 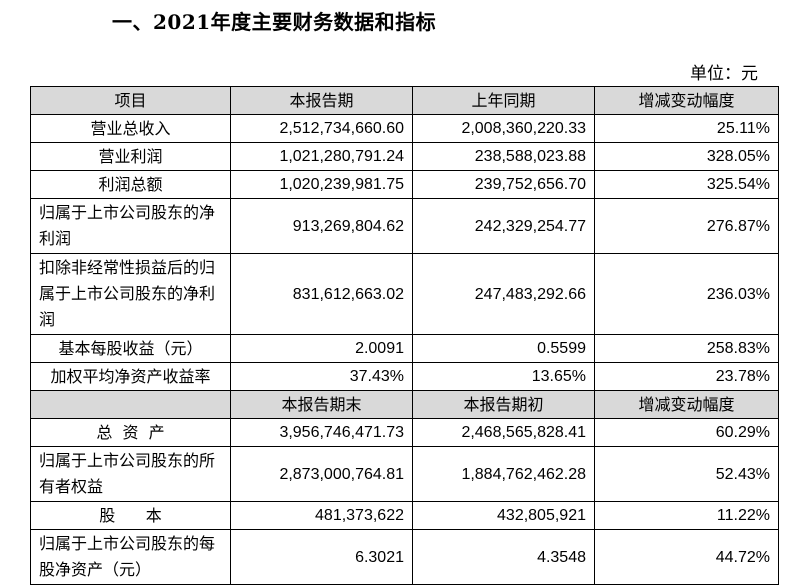 What do you see at coordinates (130, 376) in the screenshot?
I see `row-label: 加权平均净资产收益率` at bounding box center [130, 376].